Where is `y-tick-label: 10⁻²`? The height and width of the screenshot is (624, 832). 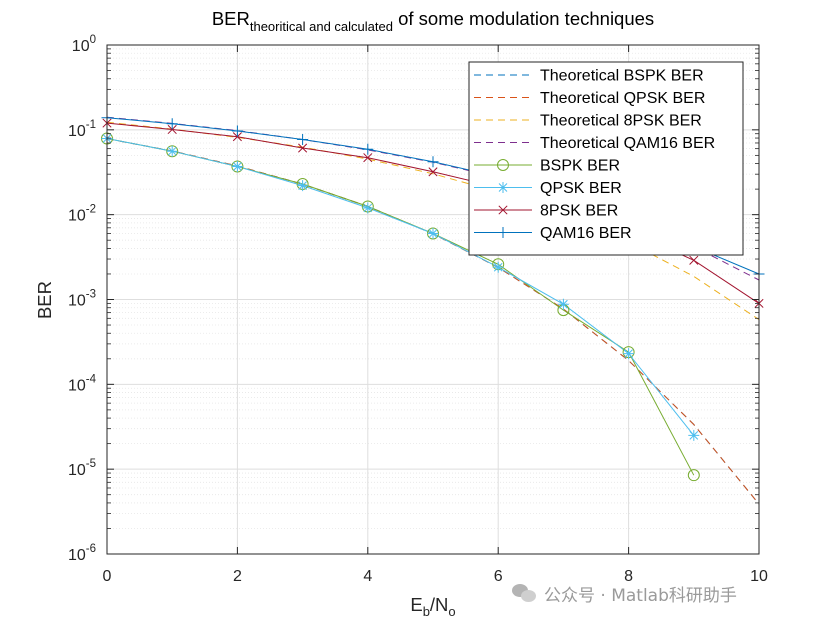 y-tick-label: 10⁻² is located at coordinates (82, 214).